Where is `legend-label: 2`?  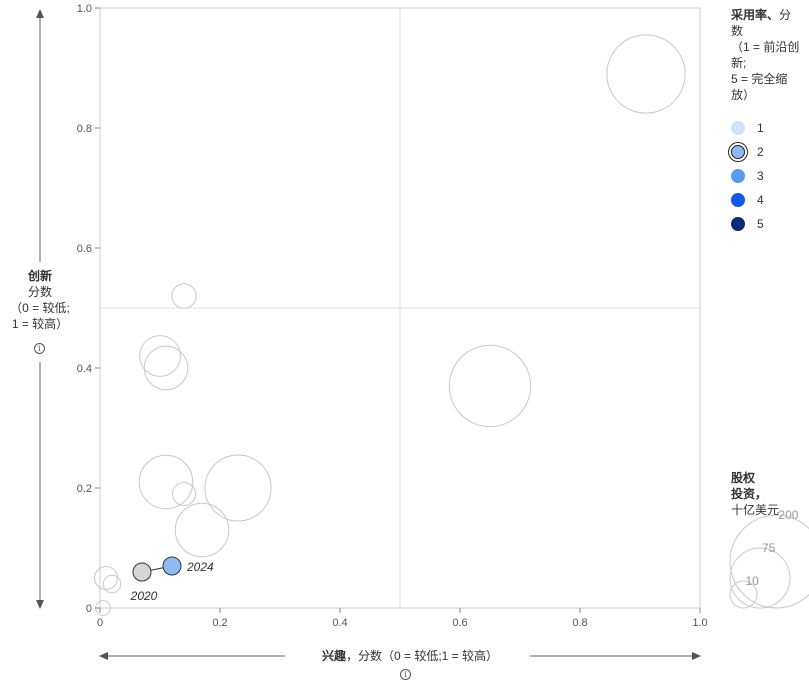
legend-label: 2 is located at coordinates (760, 152).